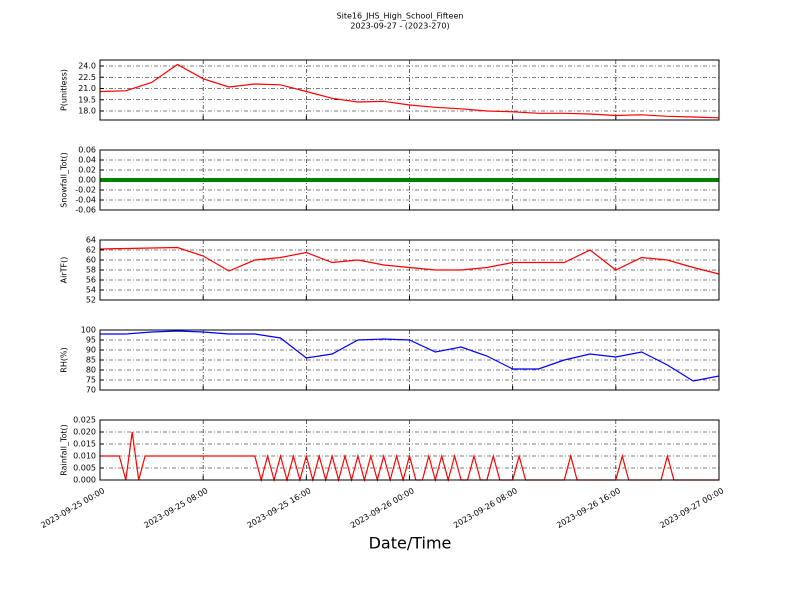  Describe the element at coordinates (87, 160) in the screenshot. I see `y-tick-label: 0.04` at that location.